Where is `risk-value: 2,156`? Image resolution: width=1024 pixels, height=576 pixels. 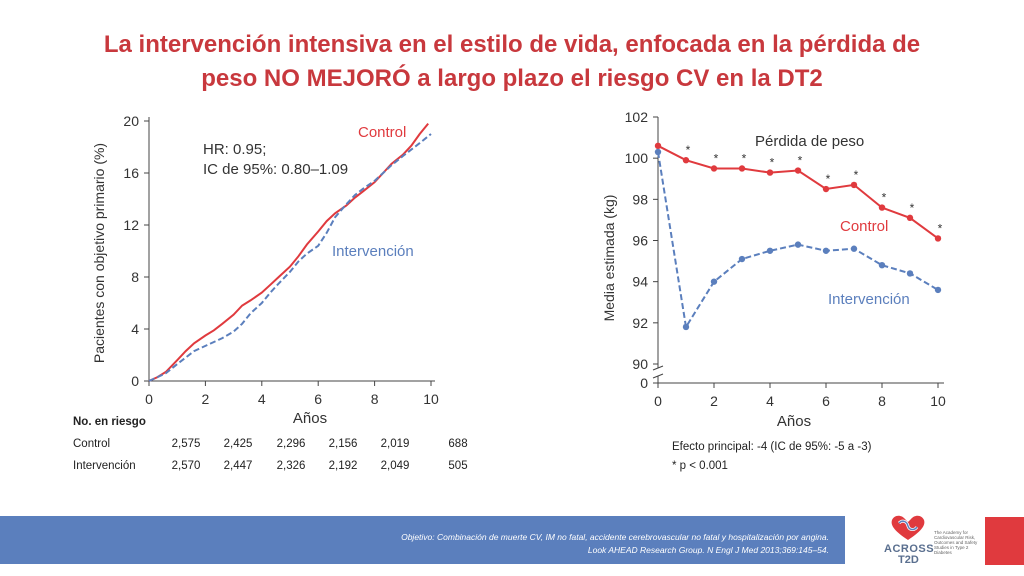
risk-value: 2,156 is located at coordinates (343, 444).